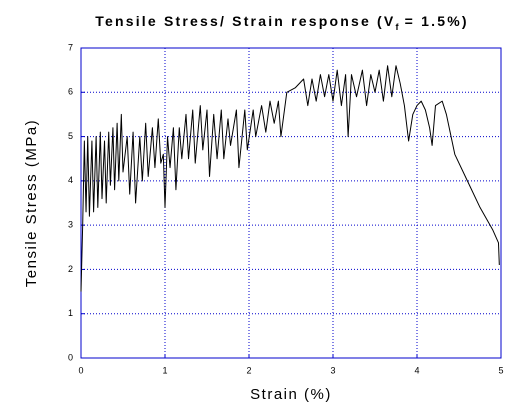  Describe the element at coordinates (70, 136) in the screenshot. I see `y-tick-label: 5` at that location.